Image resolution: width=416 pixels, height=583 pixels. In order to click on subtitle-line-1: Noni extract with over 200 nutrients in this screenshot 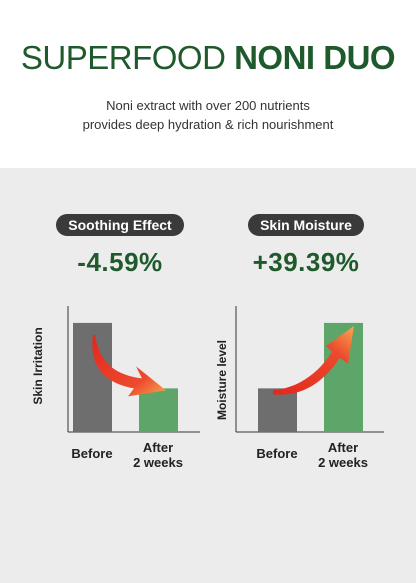, I will do `click(208, 105)`.